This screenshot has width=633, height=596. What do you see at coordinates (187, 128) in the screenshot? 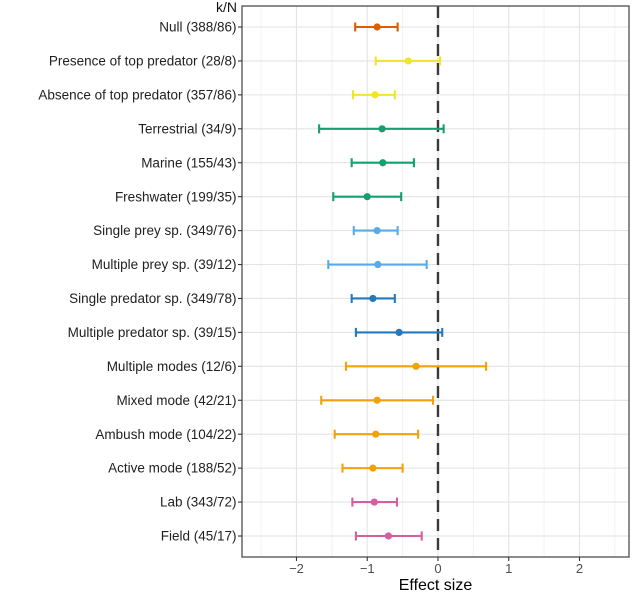
I see `row-label: Terrestrial (34/9)` at bounding box center [187, 128].